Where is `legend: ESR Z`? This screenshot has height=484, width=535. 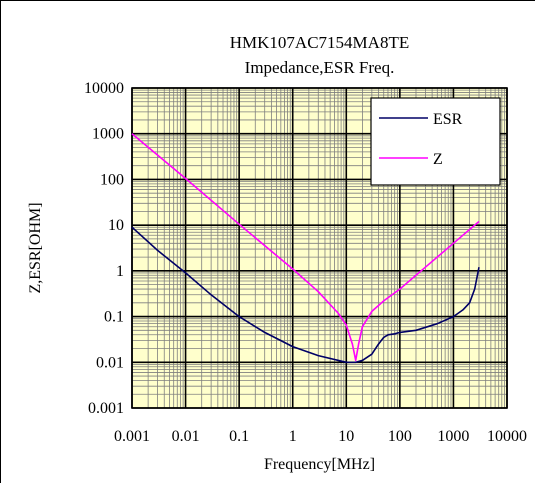
legend: ESR Z is located at coordinates (435, 141).